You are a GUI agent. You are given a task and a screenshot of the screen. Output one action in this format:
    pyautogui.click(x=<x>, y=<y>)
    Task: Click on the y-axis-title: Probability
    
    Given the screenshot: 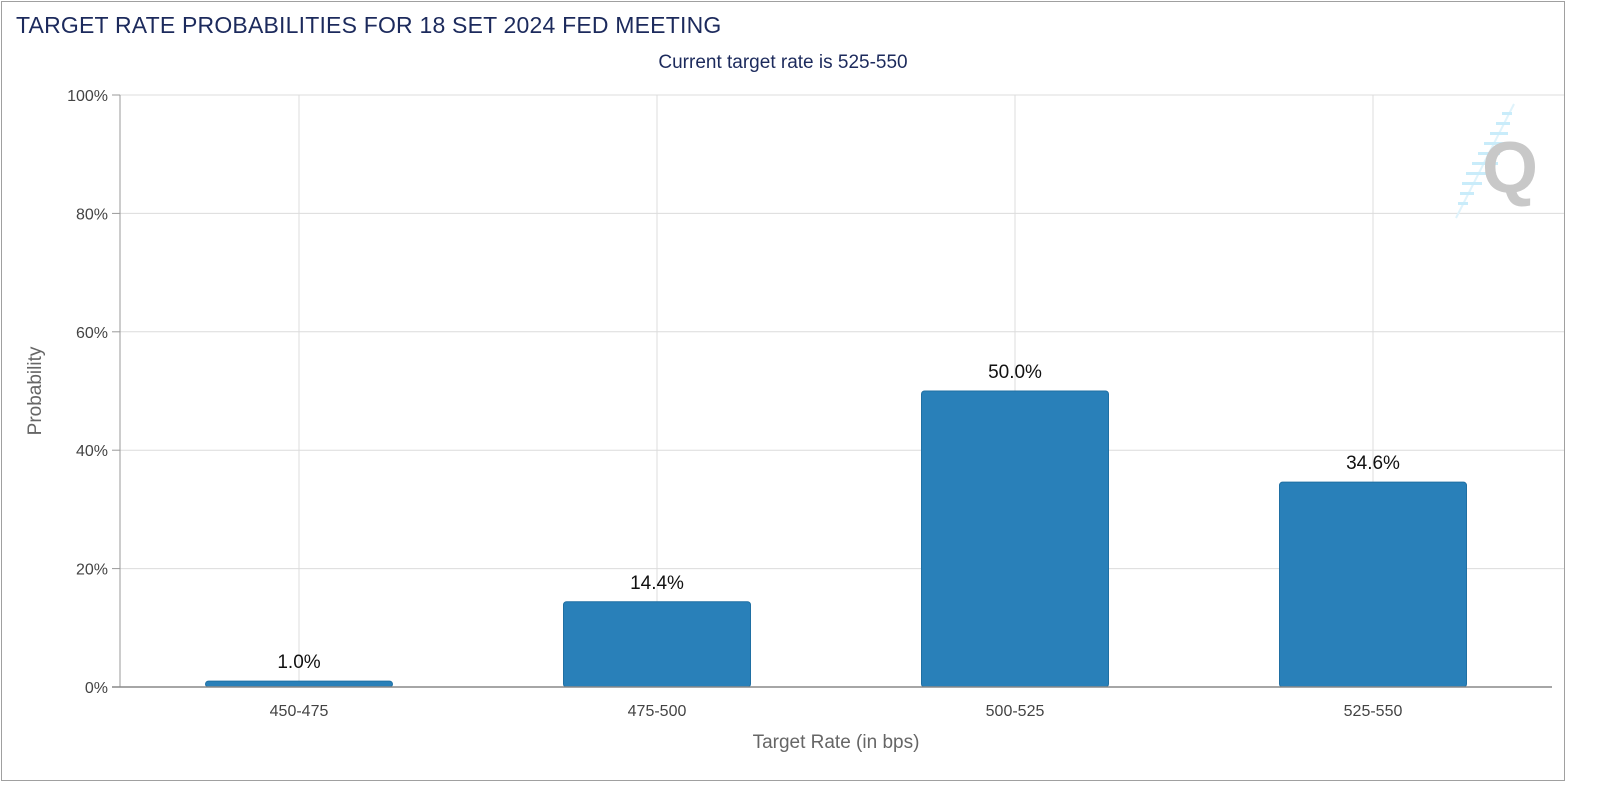 What is the action you would take?
    pyautogui.click(x=35, y=390)
    